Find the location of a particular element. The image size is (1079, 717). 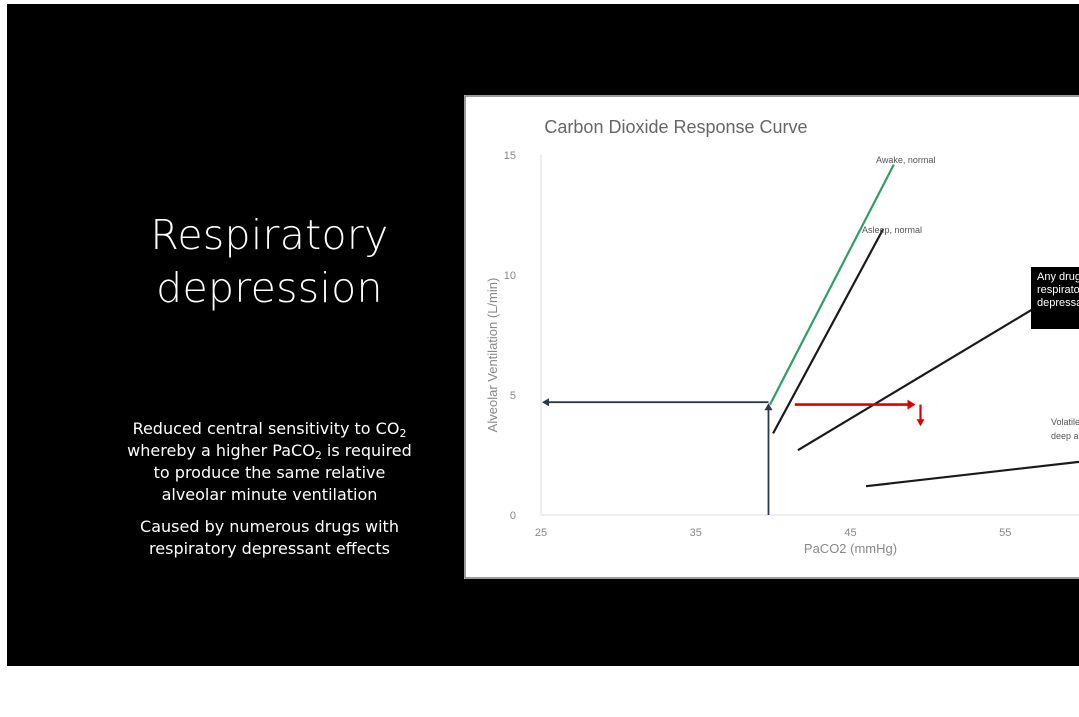

series-lines is located at coordinates (924, 326).